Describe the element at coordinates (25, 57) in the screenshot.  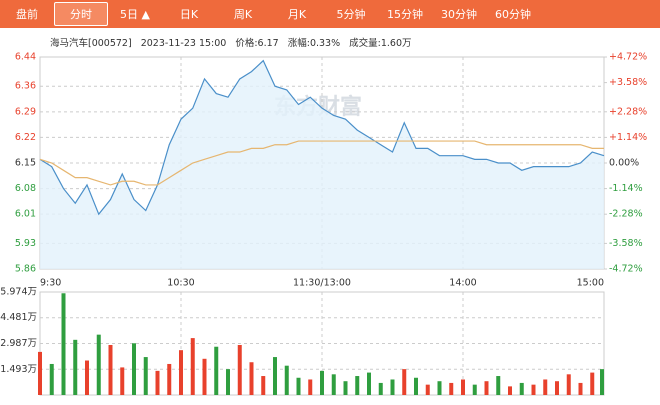
I see `y-tick-label: 6.44` at that location.